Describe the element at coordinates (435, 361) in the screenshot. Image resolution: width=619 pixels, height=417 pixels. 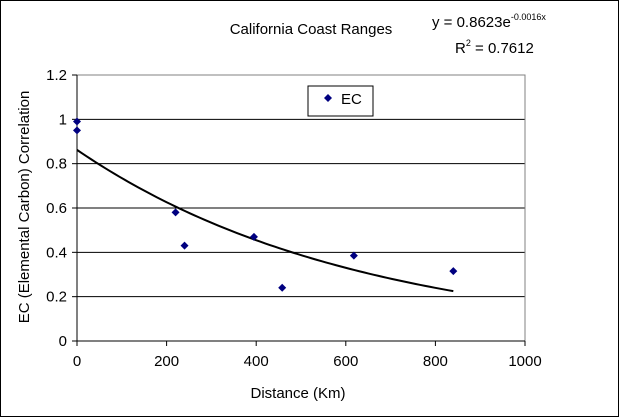
I see `x-tick-label: 800` at that location.